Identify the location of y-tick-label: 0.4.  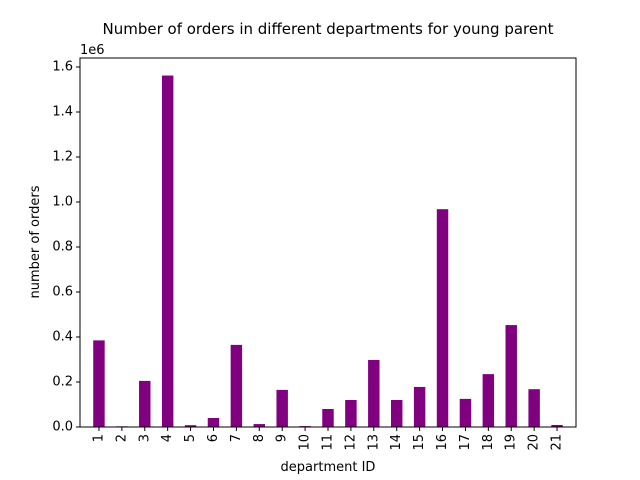
(62, 337).